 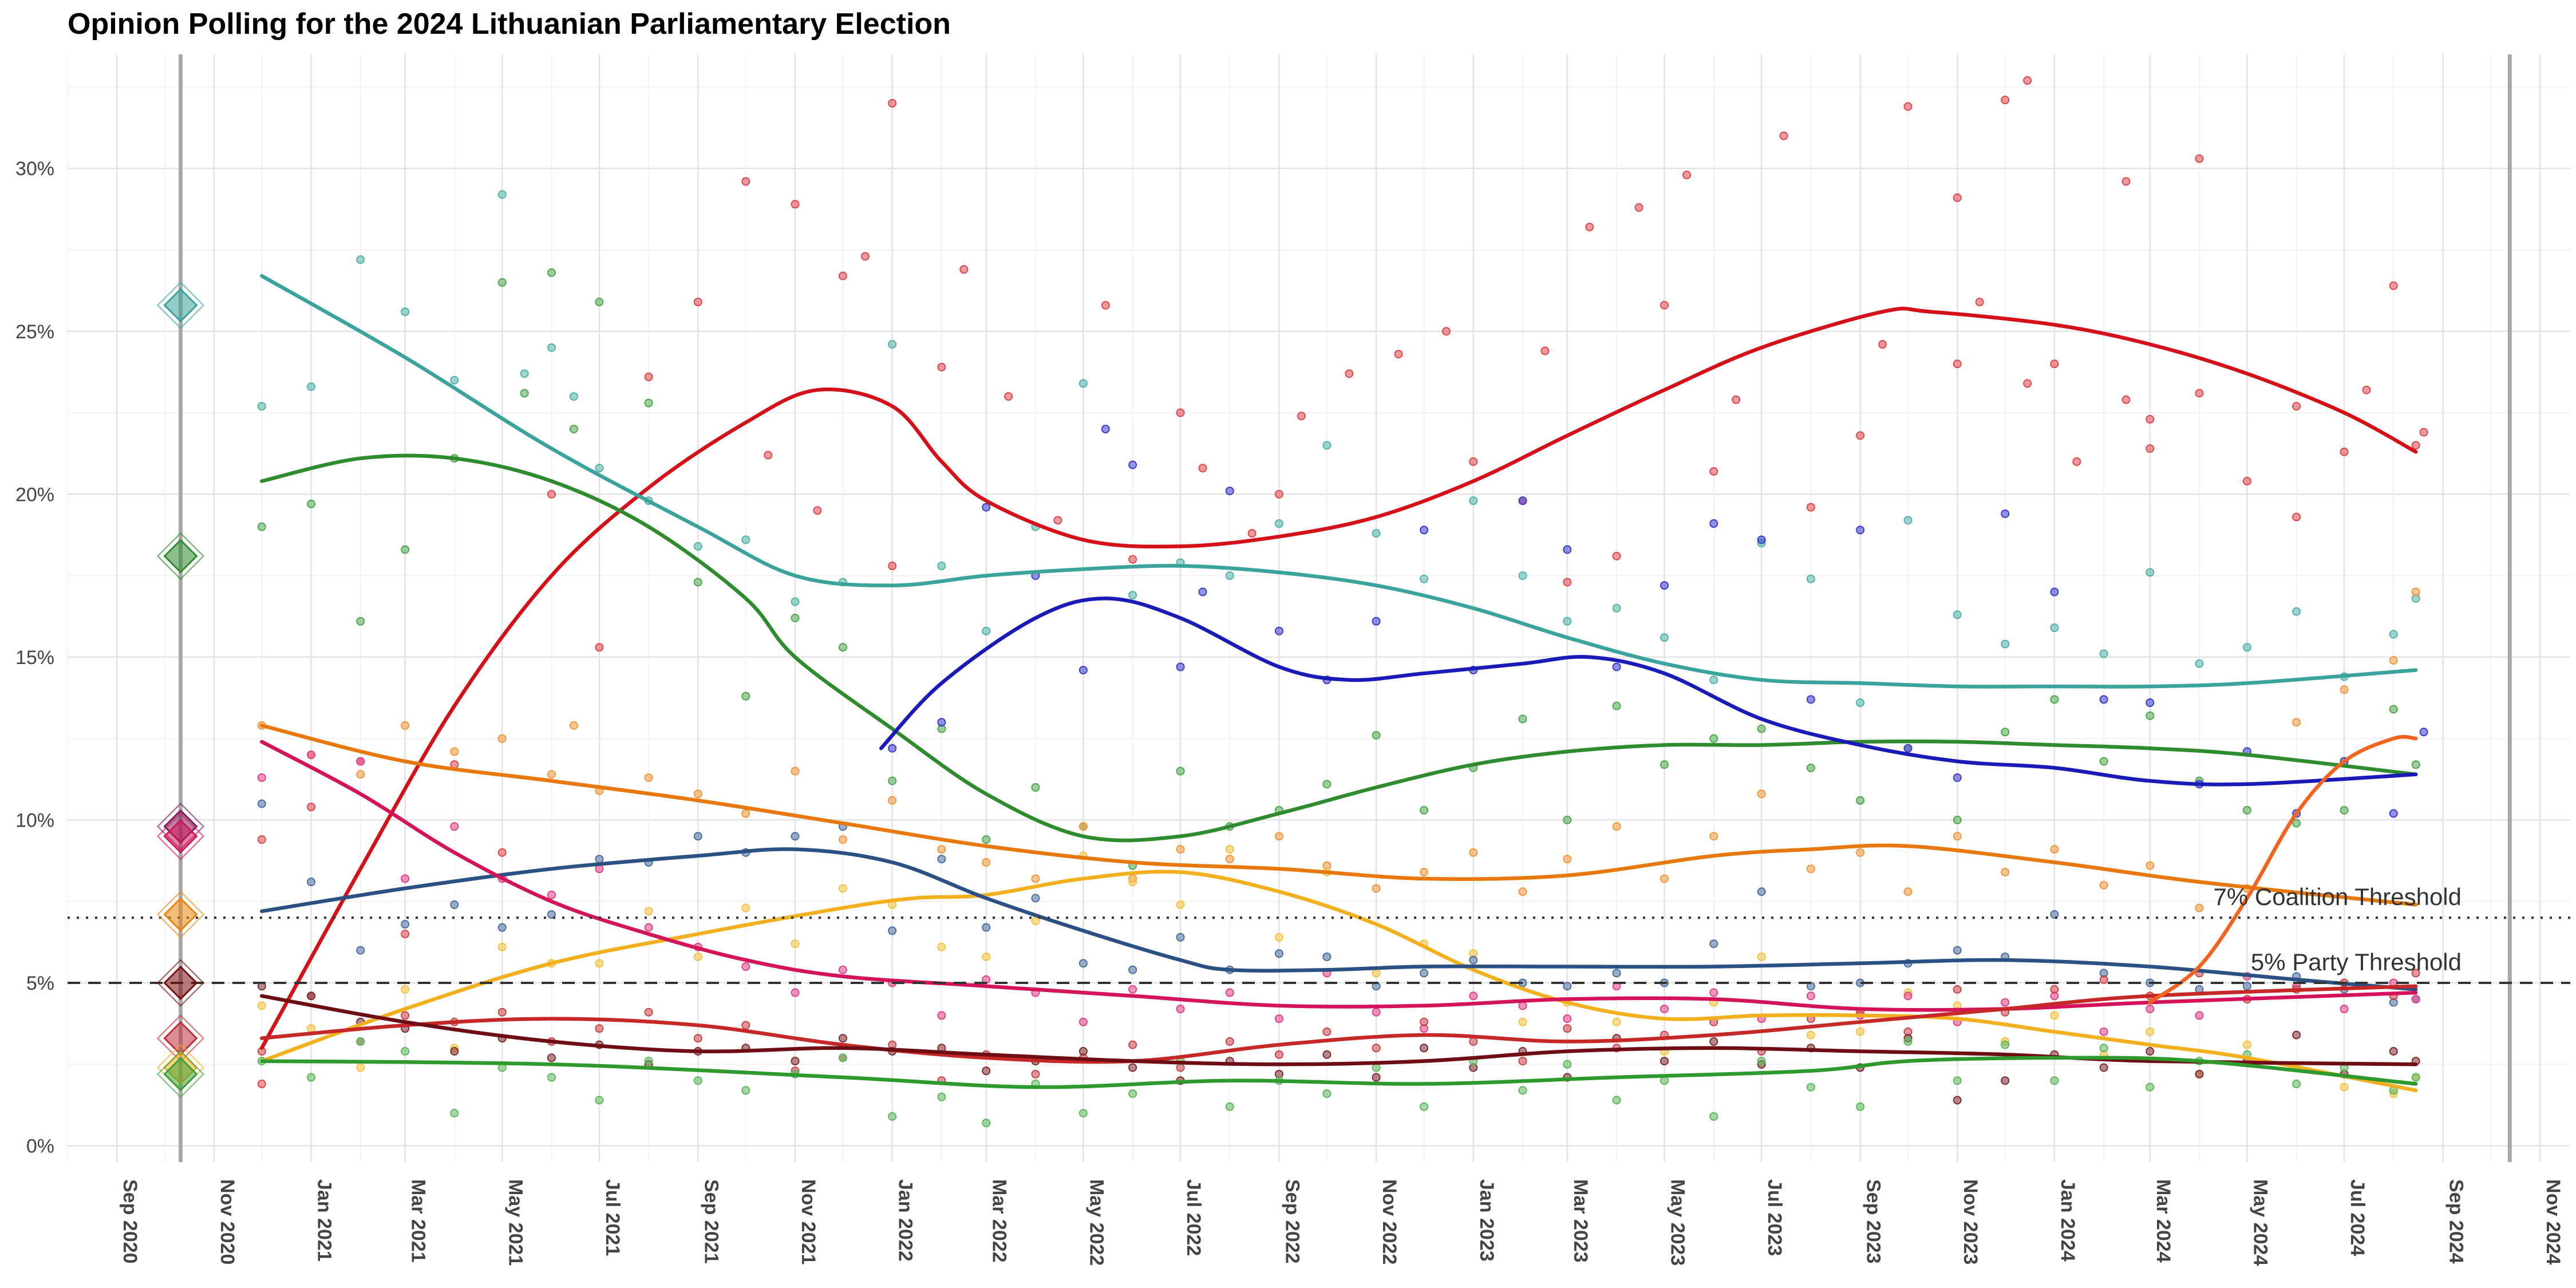 What do you see at coordinates (515, 1222) in the screenshot?
I see `x-tick-label: May 2021` at bounding box center [515, 1222].